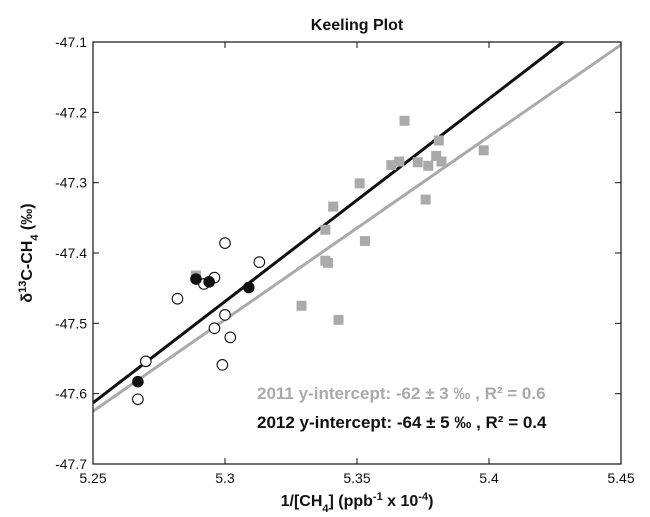 Image resolution: width=650 pixels, height=517 pixels. Describe the element at coordinates (71, 112) in the screenshot. I see `y-tick-label: -47.2` at that location.